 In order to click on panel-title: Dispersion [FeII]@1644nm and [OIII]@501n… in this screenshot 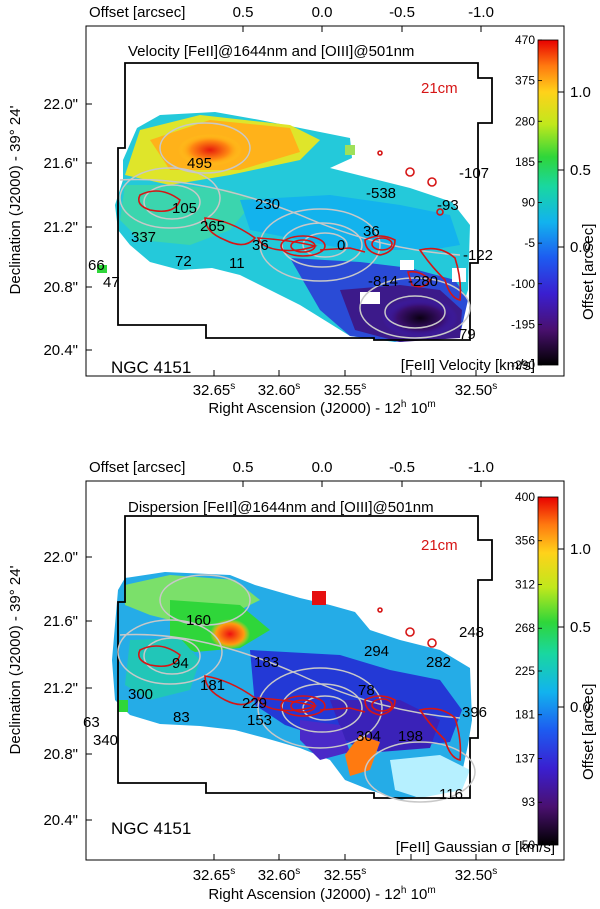, I will do `click(281, 507)`.